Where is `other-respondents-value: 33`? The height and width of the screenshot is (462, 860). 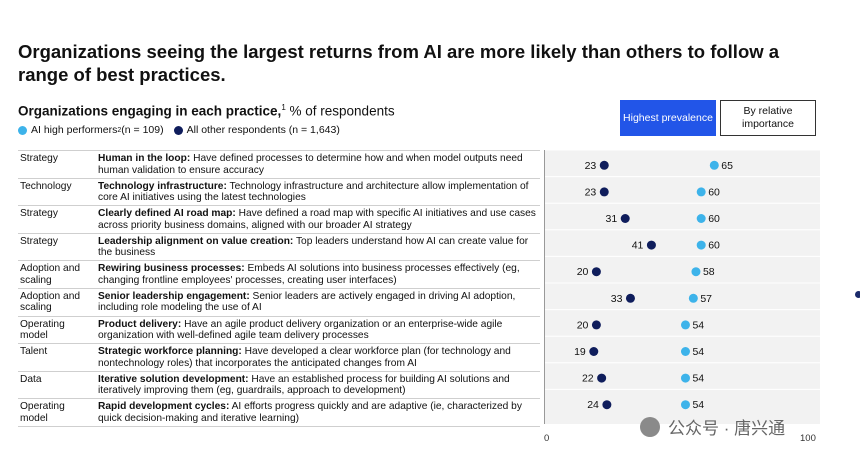
other-respondents-value: 33 is located at coordinates (617, 299).